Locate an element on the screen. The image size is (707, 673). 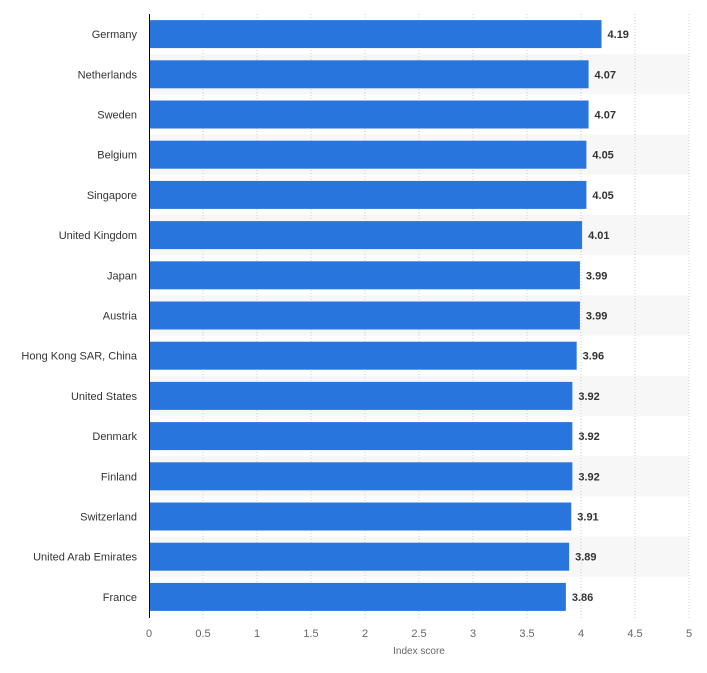
x-tick-label: 3 is located at coordinates (473, 634).